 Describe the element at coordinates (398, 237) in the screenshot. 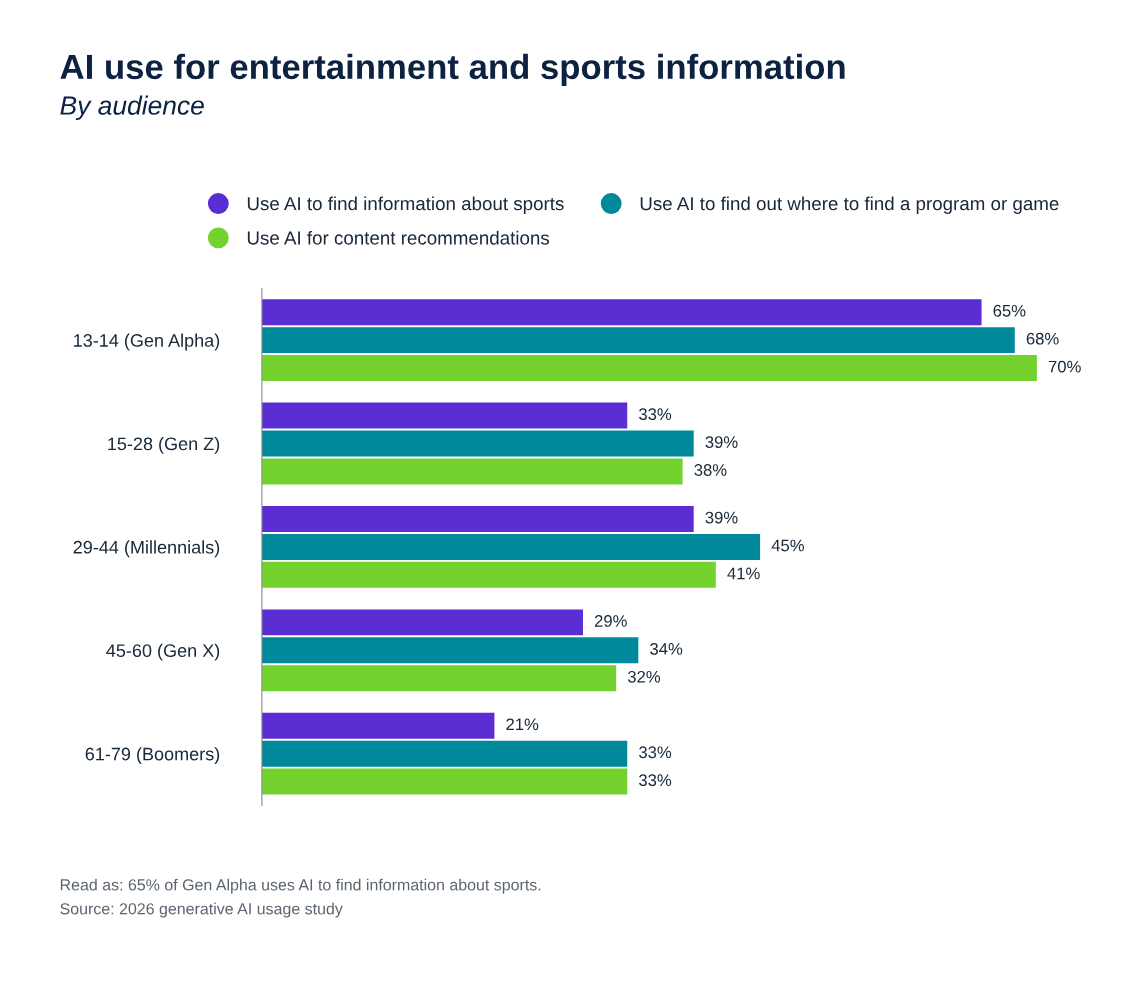

I see `legend-label: Use AI for content recommendations` at that location.